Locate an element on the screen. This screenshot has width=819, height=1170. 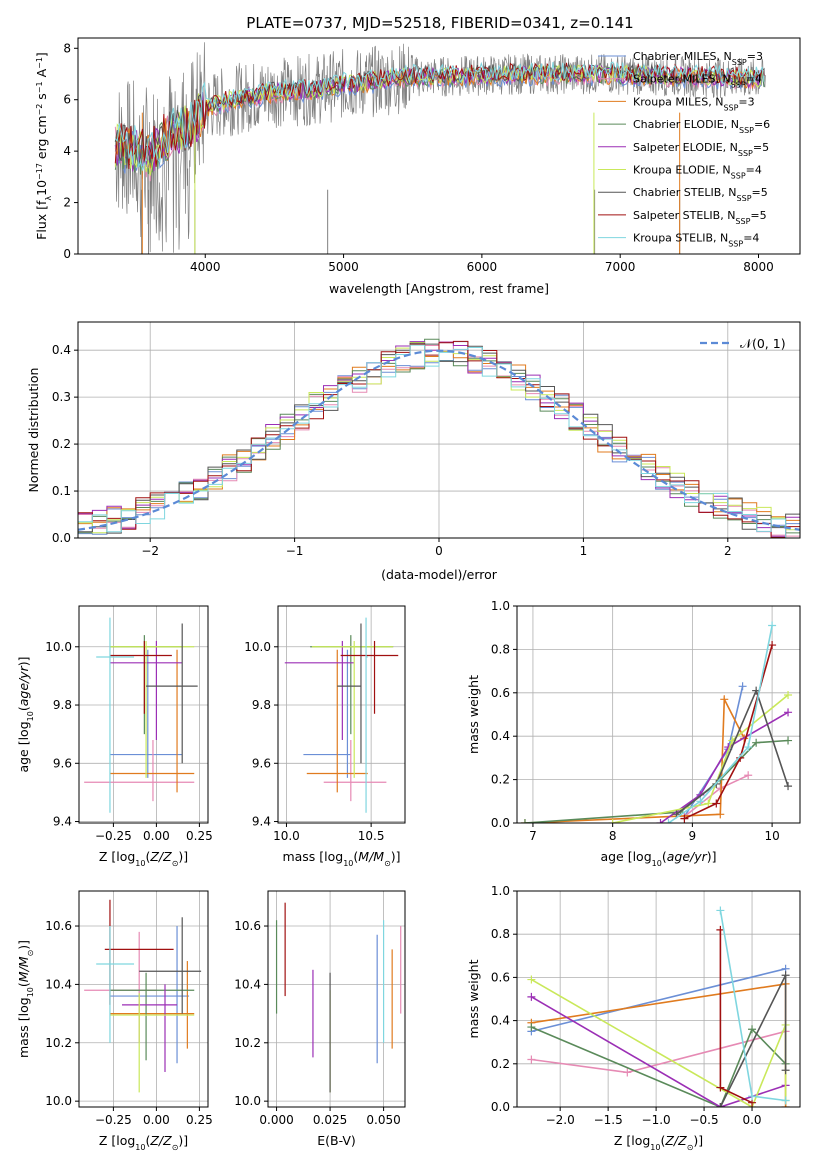
label-part: Chabrier STELIB, N is located at coordinates (685, 192).